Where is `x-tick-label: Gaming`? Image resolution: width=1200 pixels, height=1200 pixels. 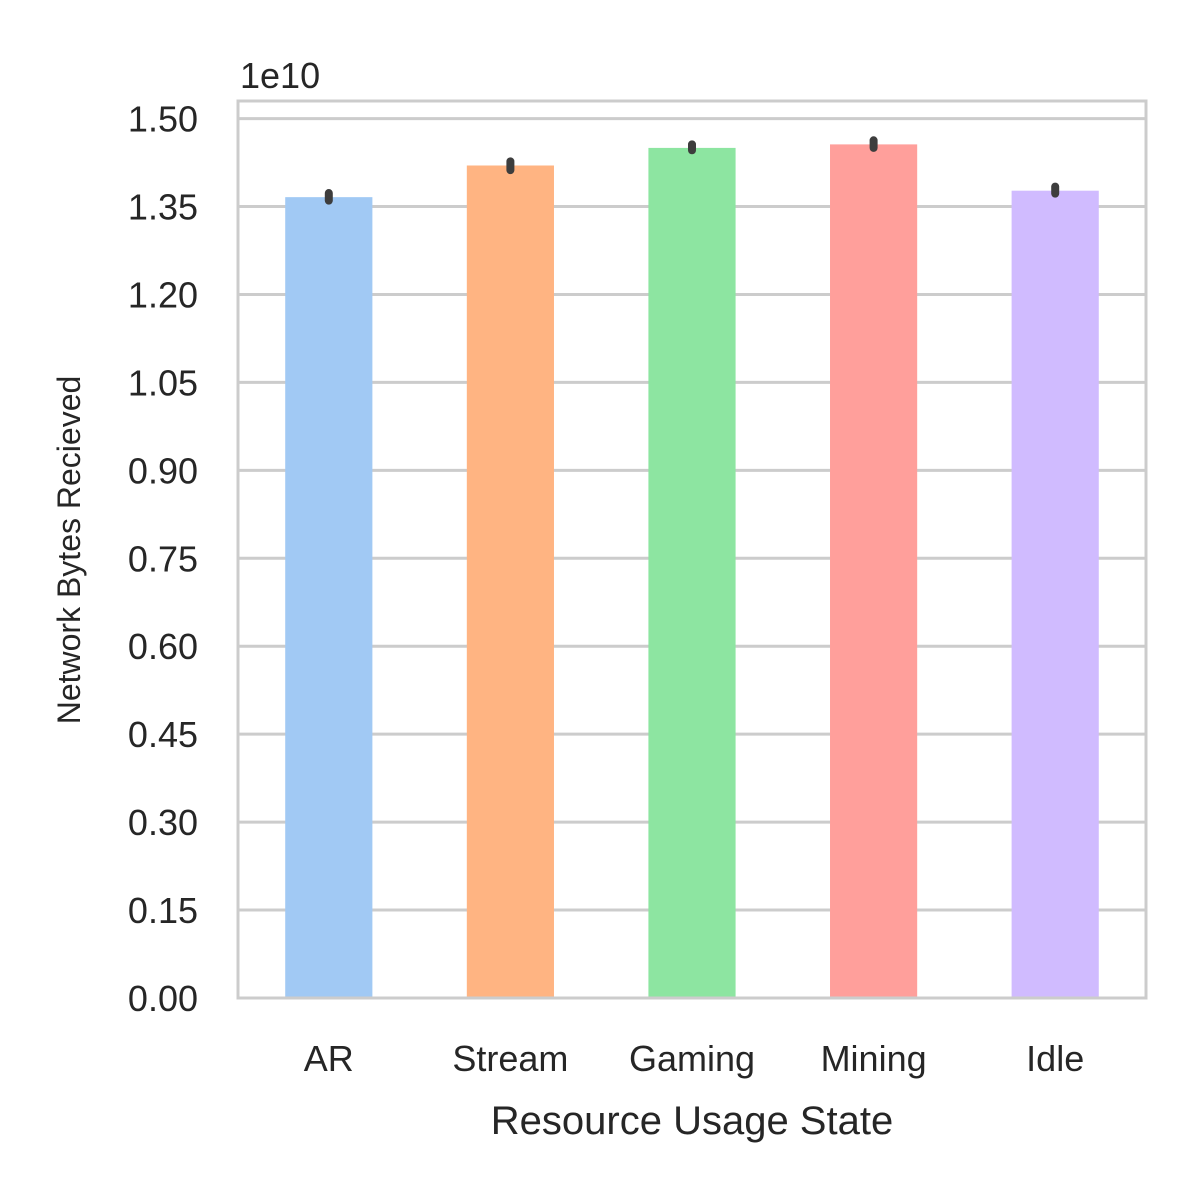
x-tick-label: Gaming is located at coordinates (692, 1058).